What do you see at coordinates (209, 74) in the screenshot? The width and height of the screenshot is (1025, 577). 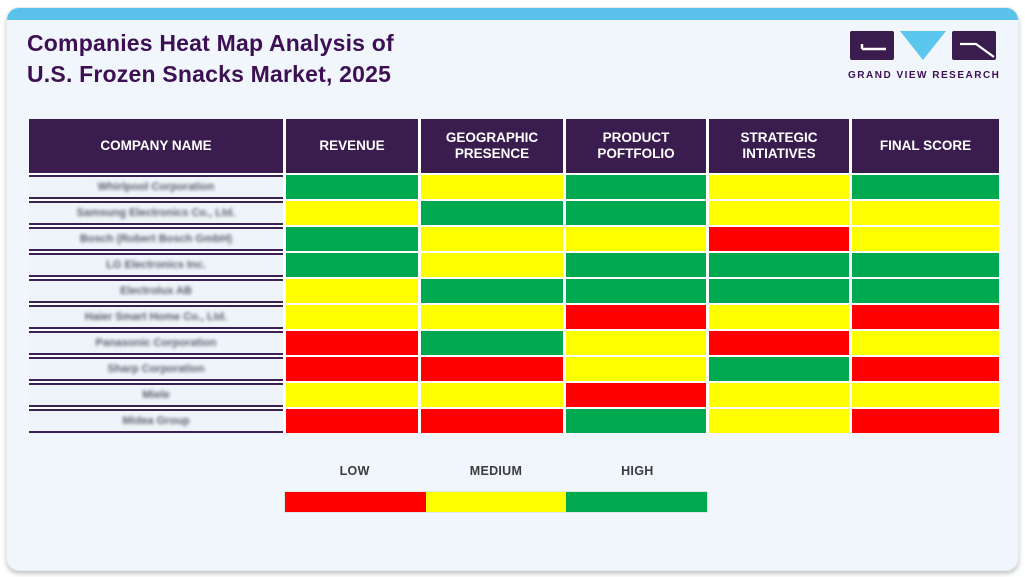 I see `page-title-line2: U.S. Frozen Snacks Market, 2025` at bounding box center [209, 74].